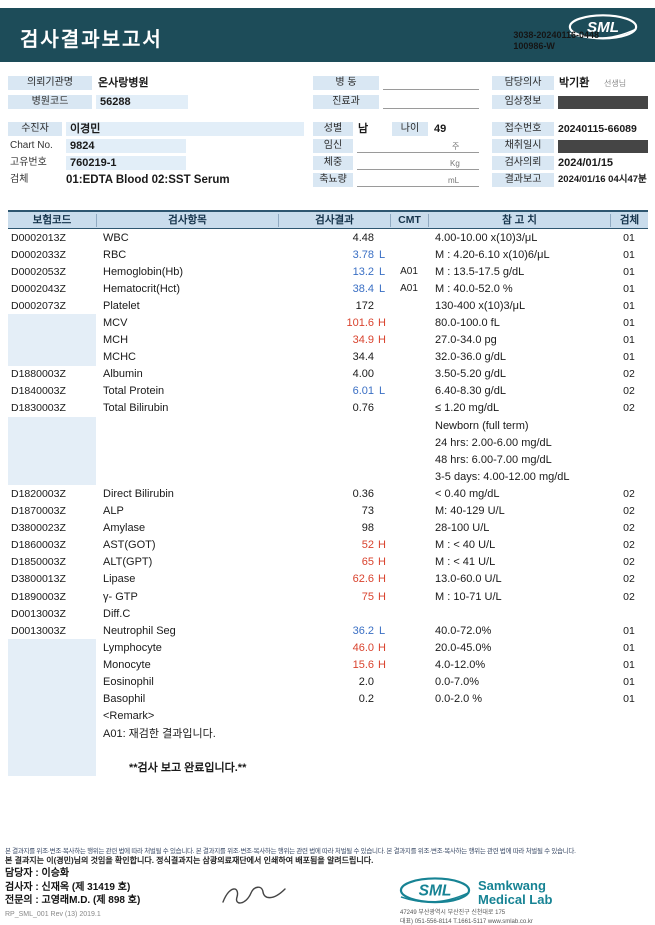  I want to click on result-value-cell: 15.6, so click(363, 664).